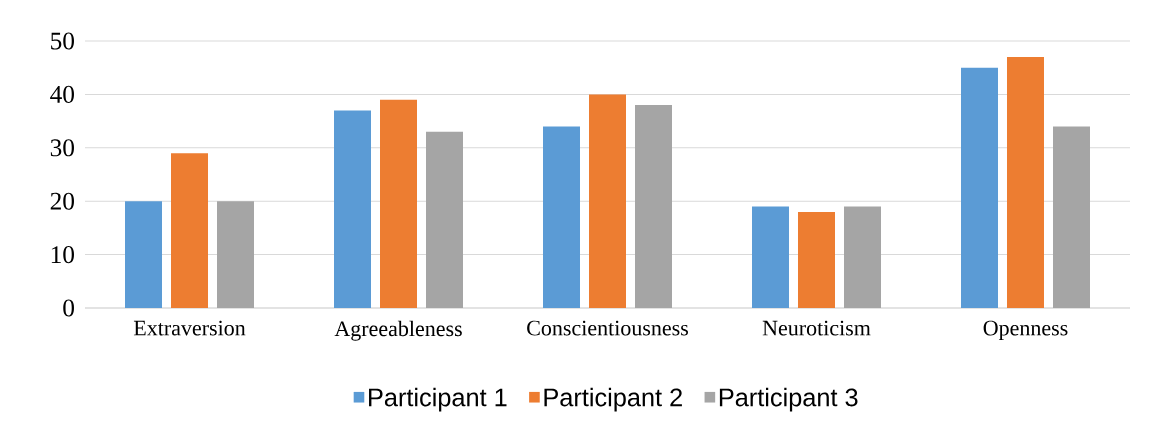 Image resolution: width=1150 pixels, height=430 pixels. What do you see at coordinates (62, 148) in the screenshot?
I see `y-tick-label: 30` at bounding box center [62, 148].